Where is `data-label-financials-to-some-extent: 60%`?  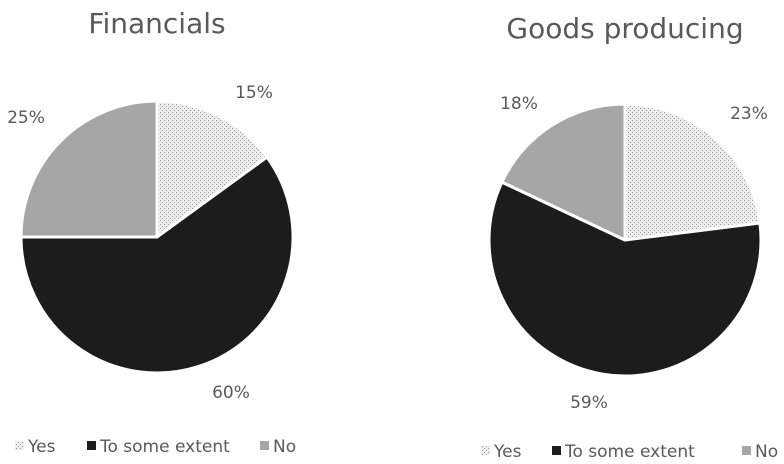
data-label-financials-to-some-extent: 60% is located at coordinates (231, 393).